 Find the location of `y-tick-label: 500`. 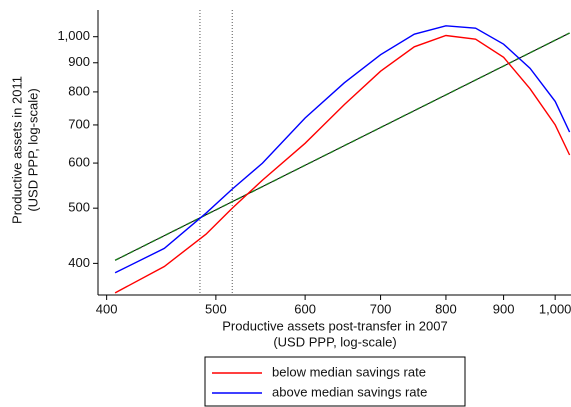

y-tick-label: 500 is located at coordinates (79, 207).